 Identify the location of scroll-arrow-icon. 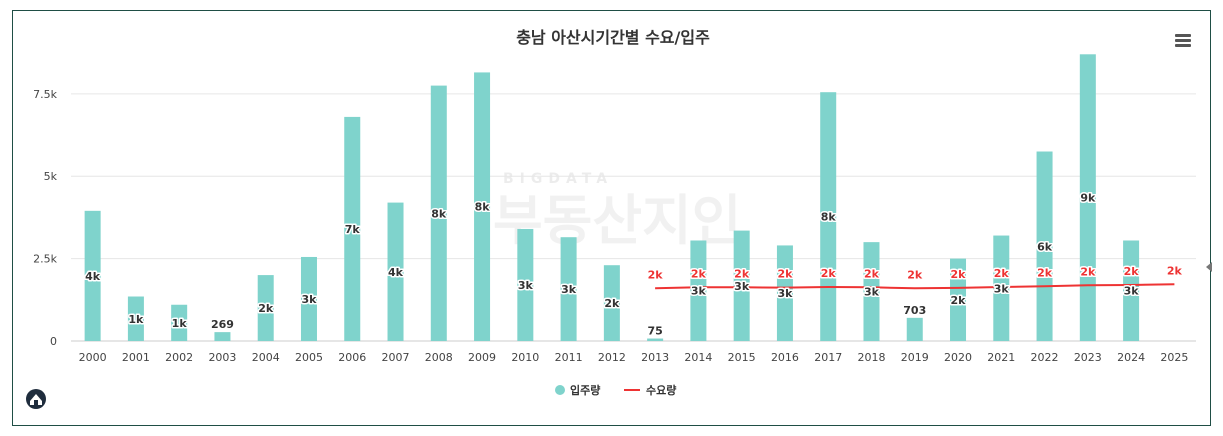
(1209, 267).